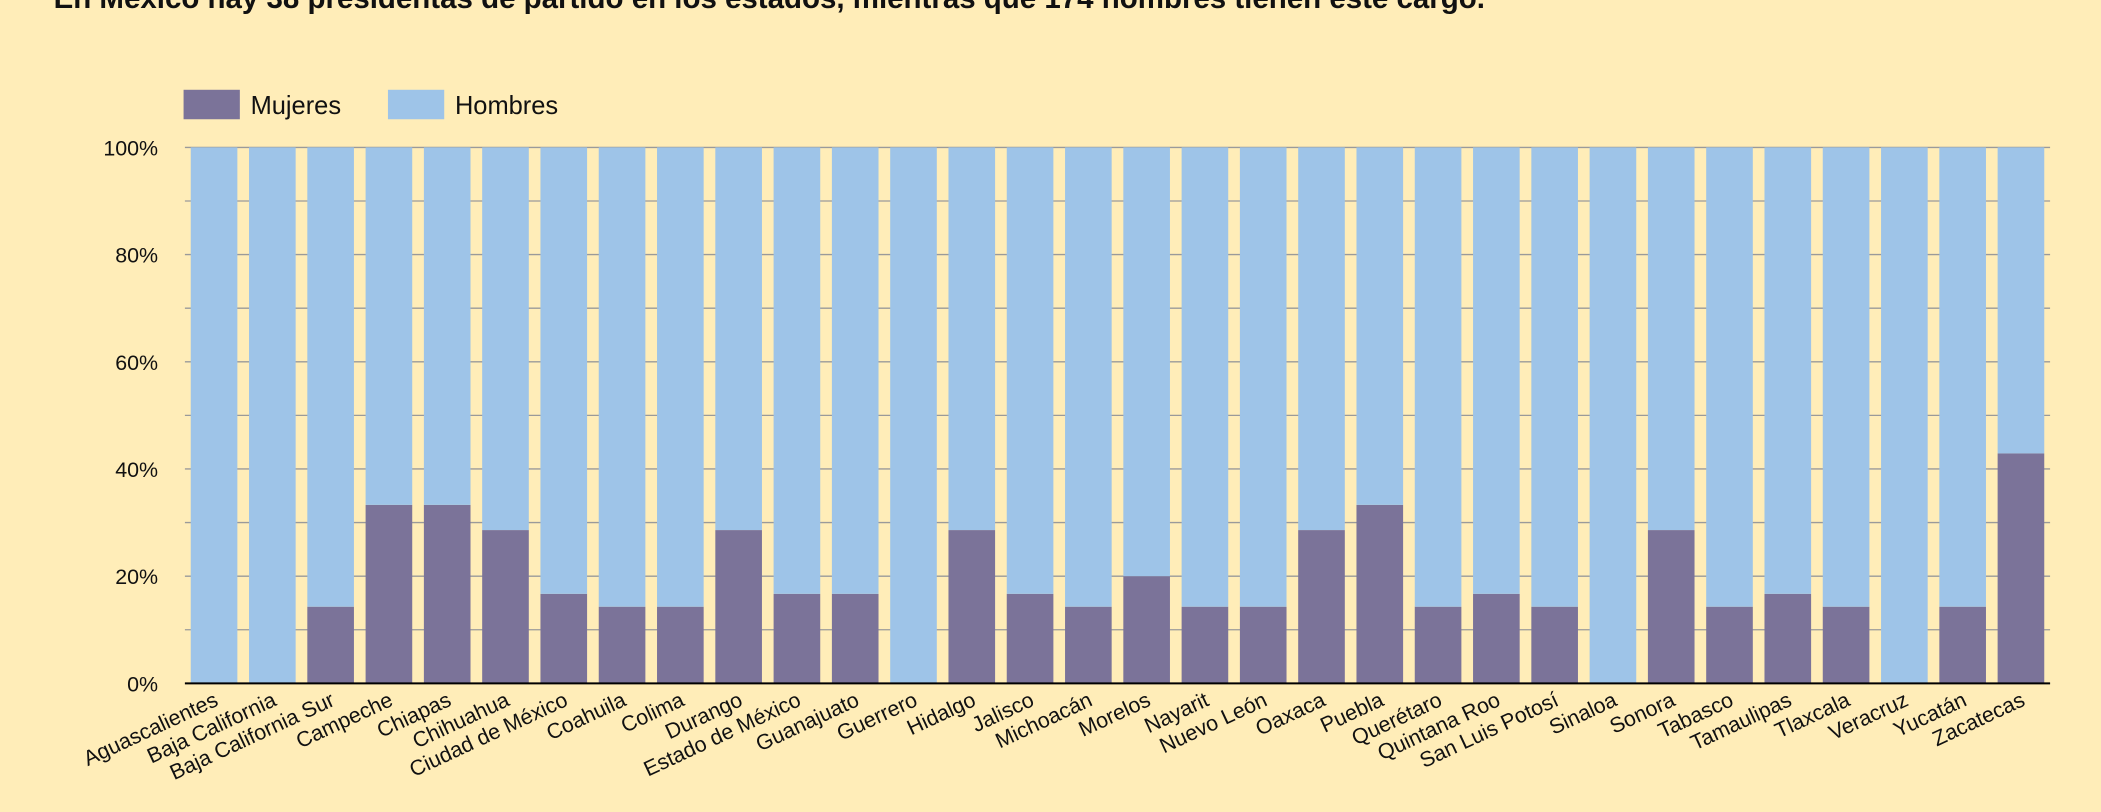  I want to click on legend-label: Hombres, so click(506, 106).